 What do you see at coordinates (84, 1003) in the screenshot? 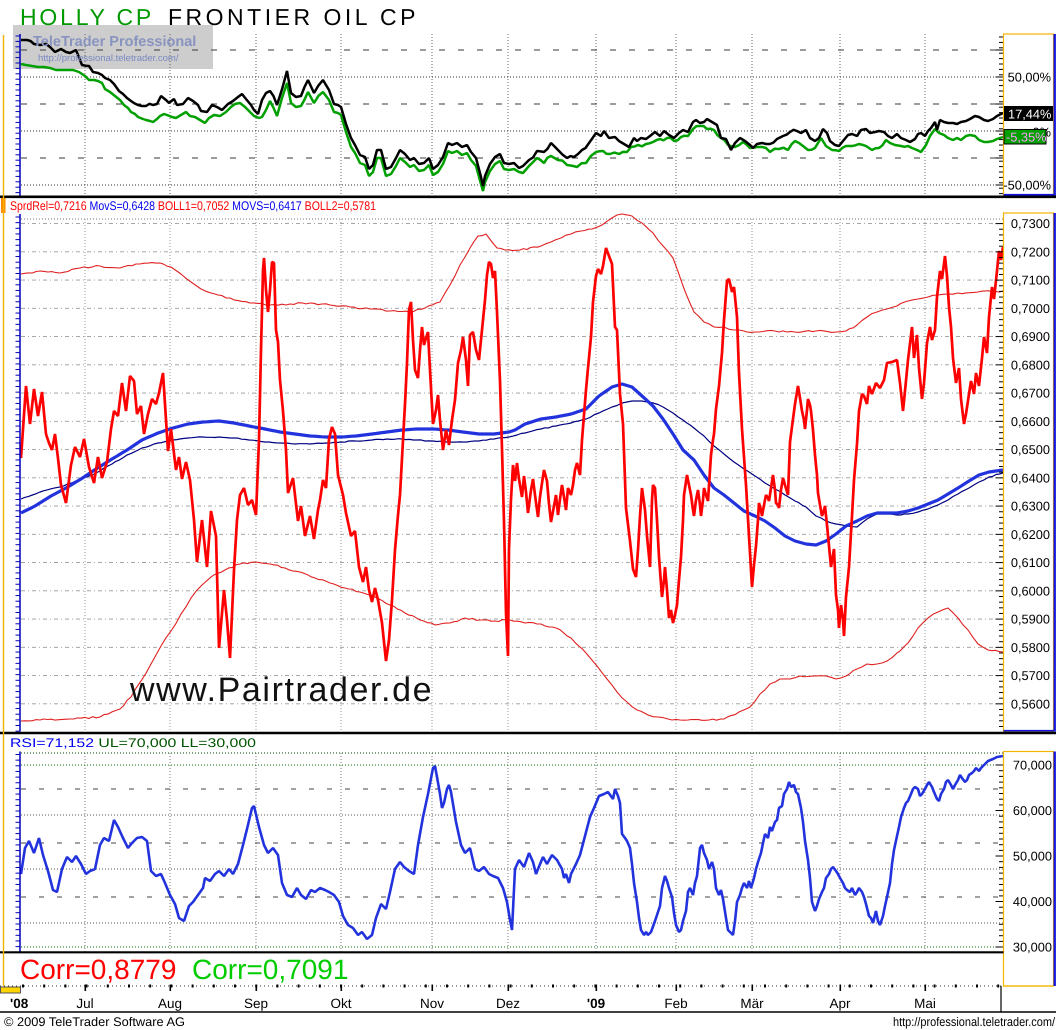
I see `svg-text: Jul` at bounding box center [84, 1003].